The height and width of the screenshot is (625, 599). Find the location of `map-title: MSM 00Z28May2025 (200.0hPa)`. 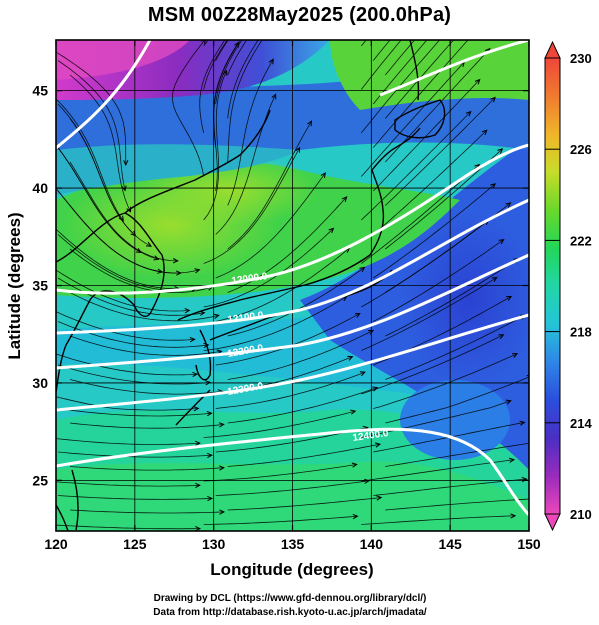

map-title: MSM 00Z28May2025 (200.0hPa) is located at coordinates (299, 15).